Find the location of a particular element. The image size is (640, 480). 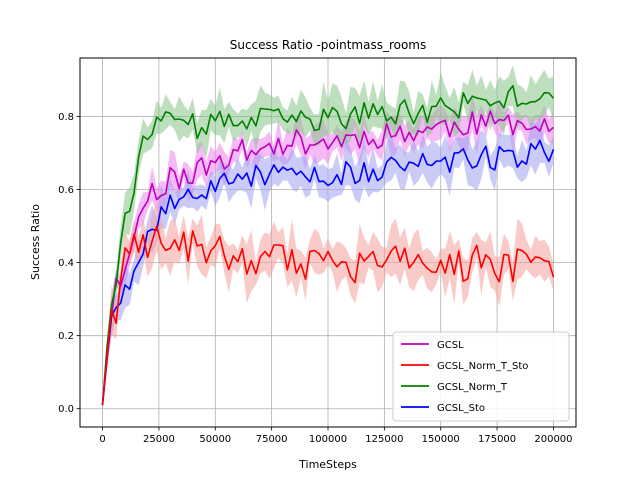

x-tick-label: 100000 is located at coordinates (328, 439).